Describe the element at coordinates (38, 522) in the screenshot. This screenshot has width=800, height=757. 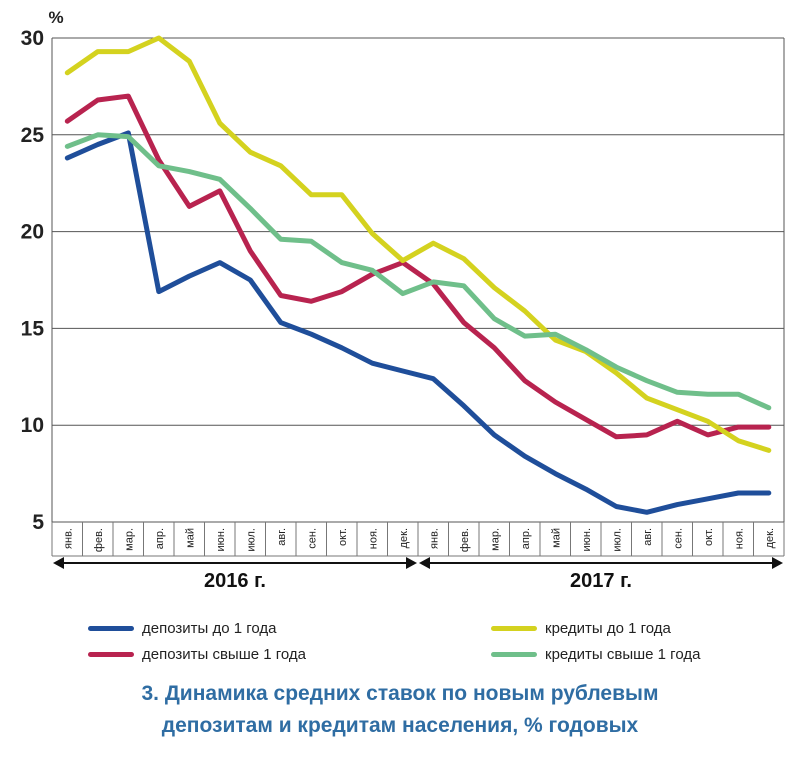
I see `y-tick-label: 5` at that location.